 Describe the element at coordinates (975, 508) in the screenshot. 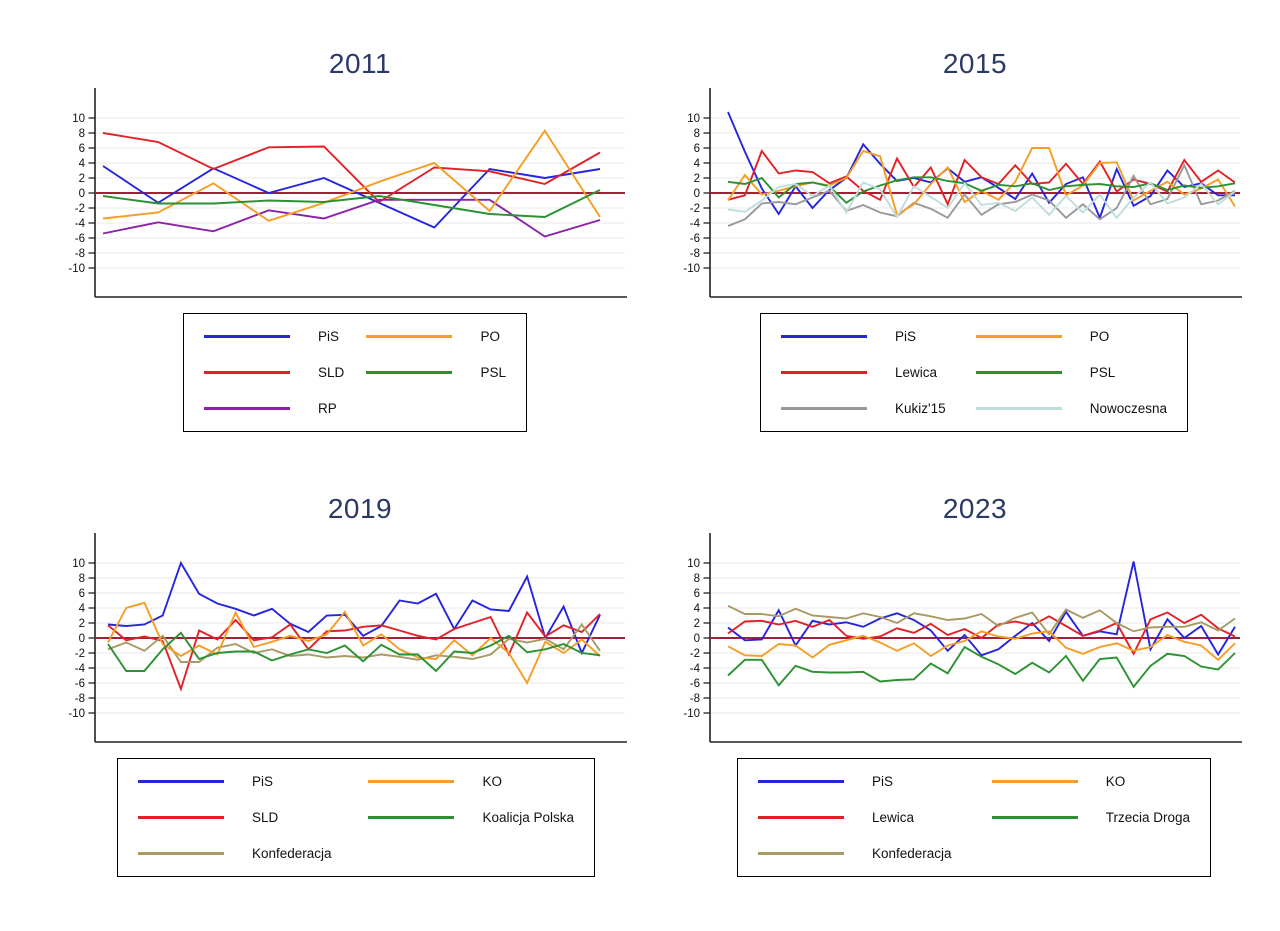

I see `chart-title: 2023` at that location.